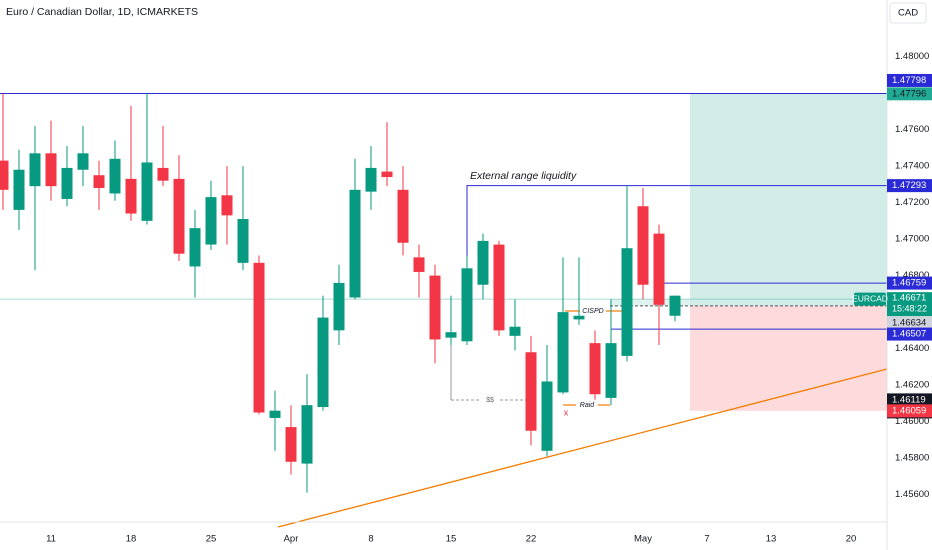 This screenshot has width=932, height=550. What do you see at coordinates (912, 166) in the screenshot?
I see `y-tick-label: 1.47400` at bounding box center [912, 166].